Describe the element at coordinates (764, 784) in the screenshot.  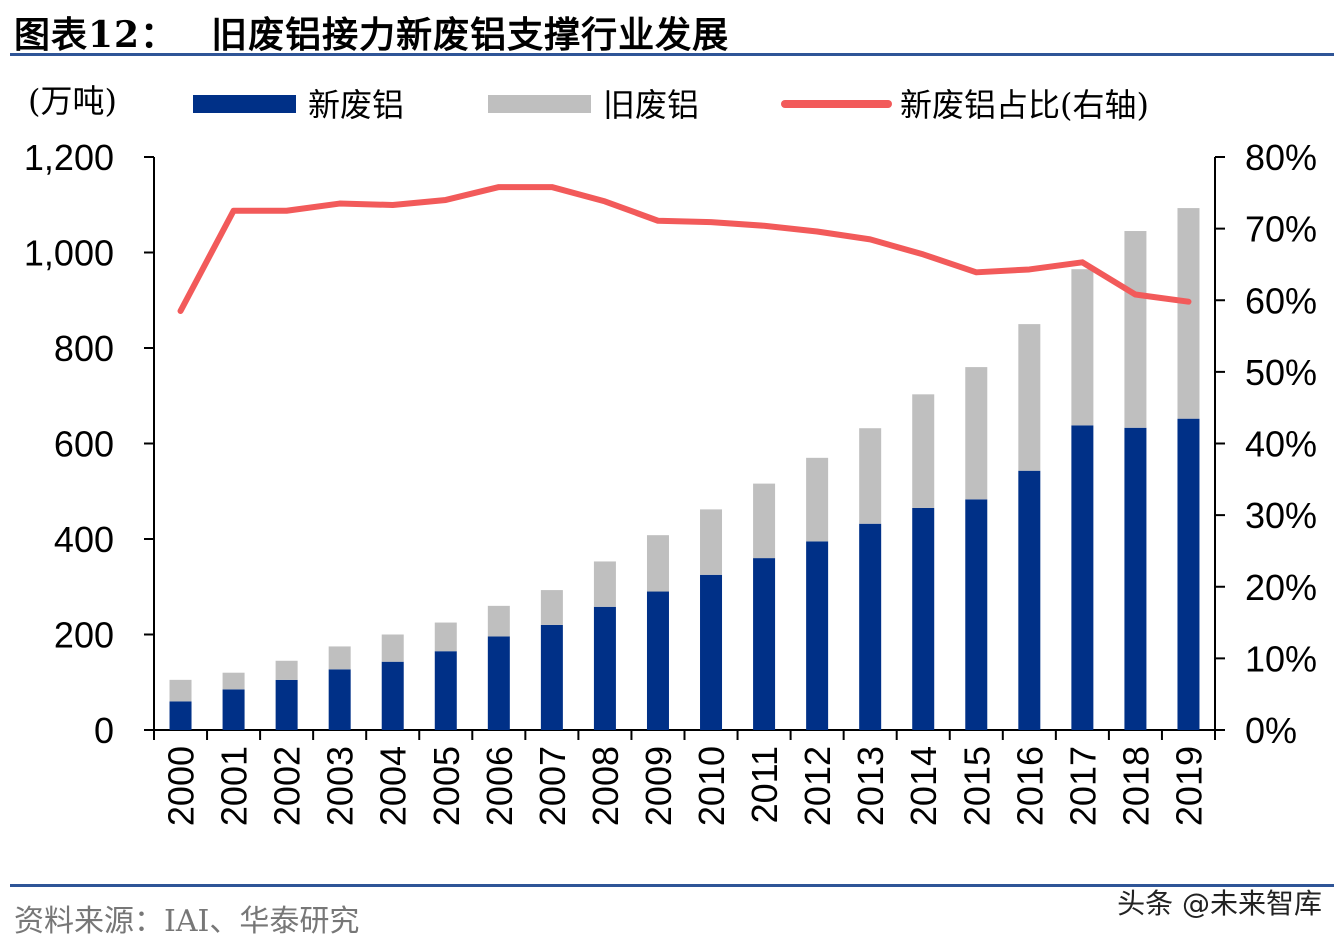
I see `x-tick-label: 2011` at that location.